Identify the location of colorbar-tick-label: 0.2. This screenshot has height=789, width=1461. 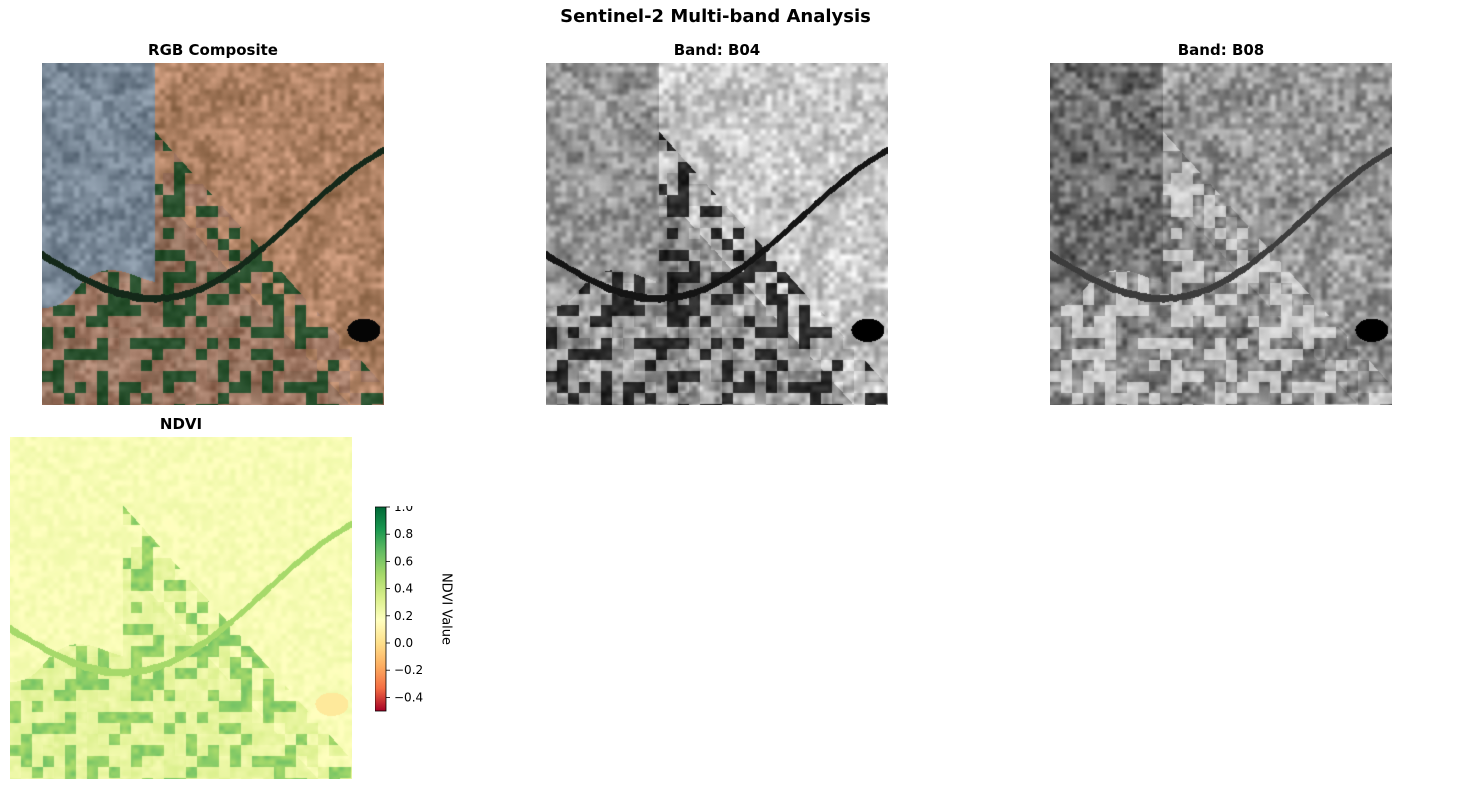
(403, 616).